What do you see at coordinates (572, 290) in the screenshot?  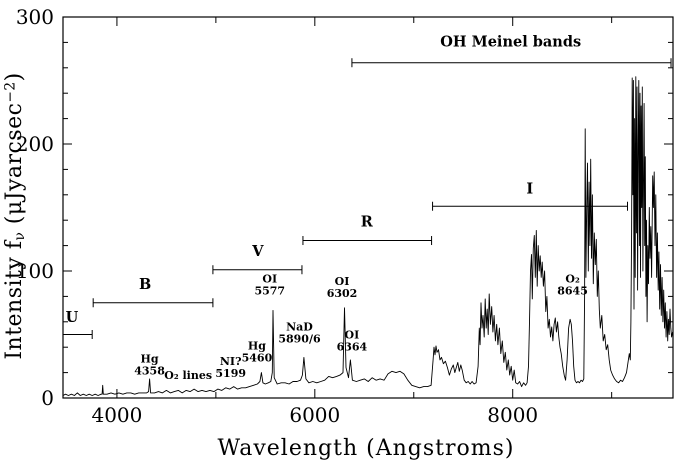 I see `emission-label-line: 8645` at bounding box center [572, 290].